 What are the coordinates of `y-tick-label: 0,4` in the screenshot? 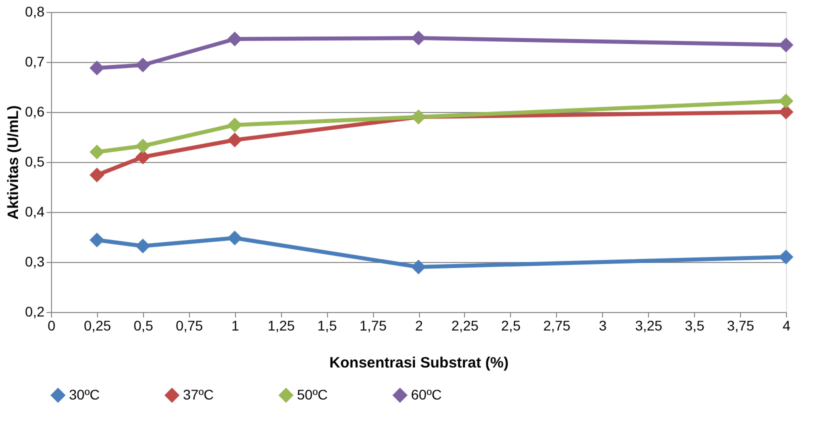 It's located at (35, 212).